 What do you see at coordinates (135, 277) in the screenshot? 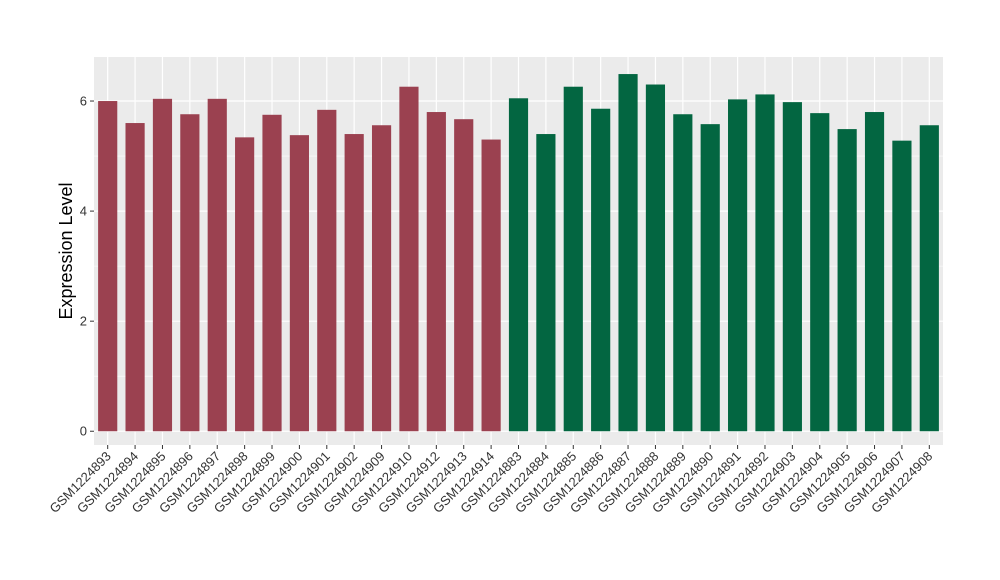
I see `bar-GSM1224894` at bounding box center [135, 277].